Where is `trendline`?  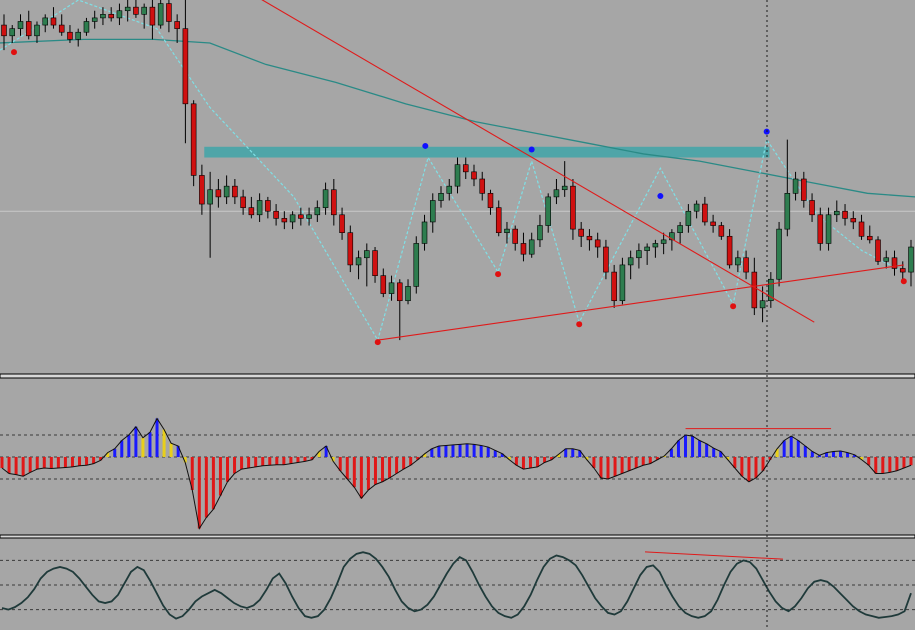
trendline is located at coordinates (640, 302).